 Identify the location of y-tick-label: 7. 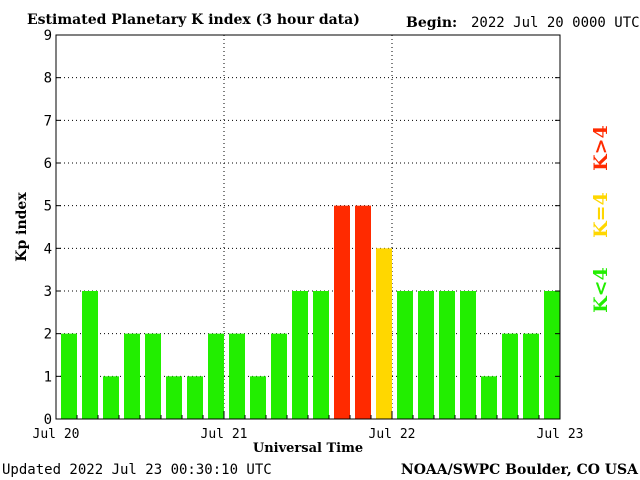
(48, 121).